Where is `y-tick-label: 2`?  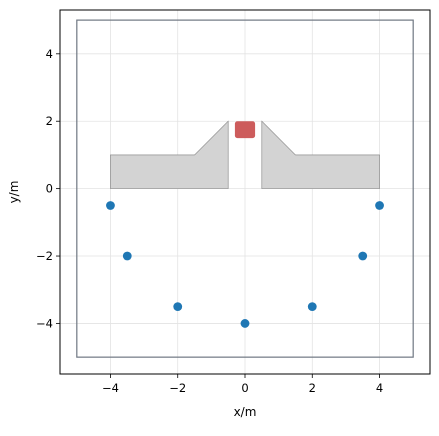 y-tick-label: 2 is located at coordinates (49, 121).